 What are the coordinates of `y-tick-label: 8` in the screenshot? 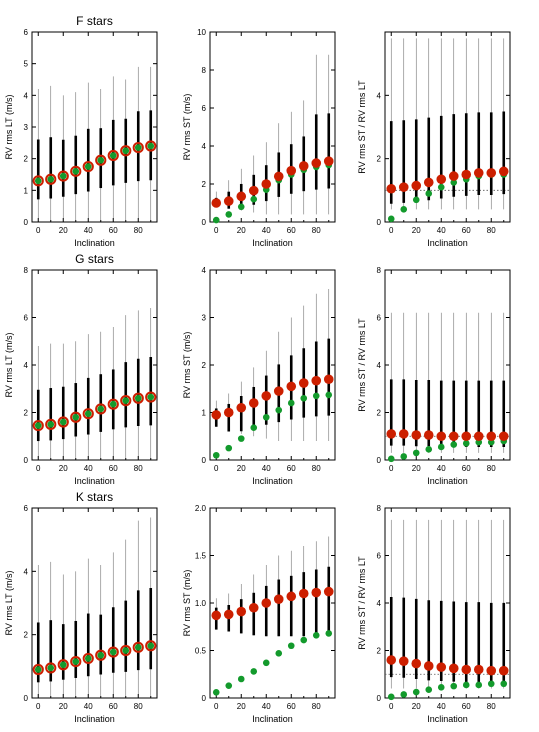 It's located at (379, 270).